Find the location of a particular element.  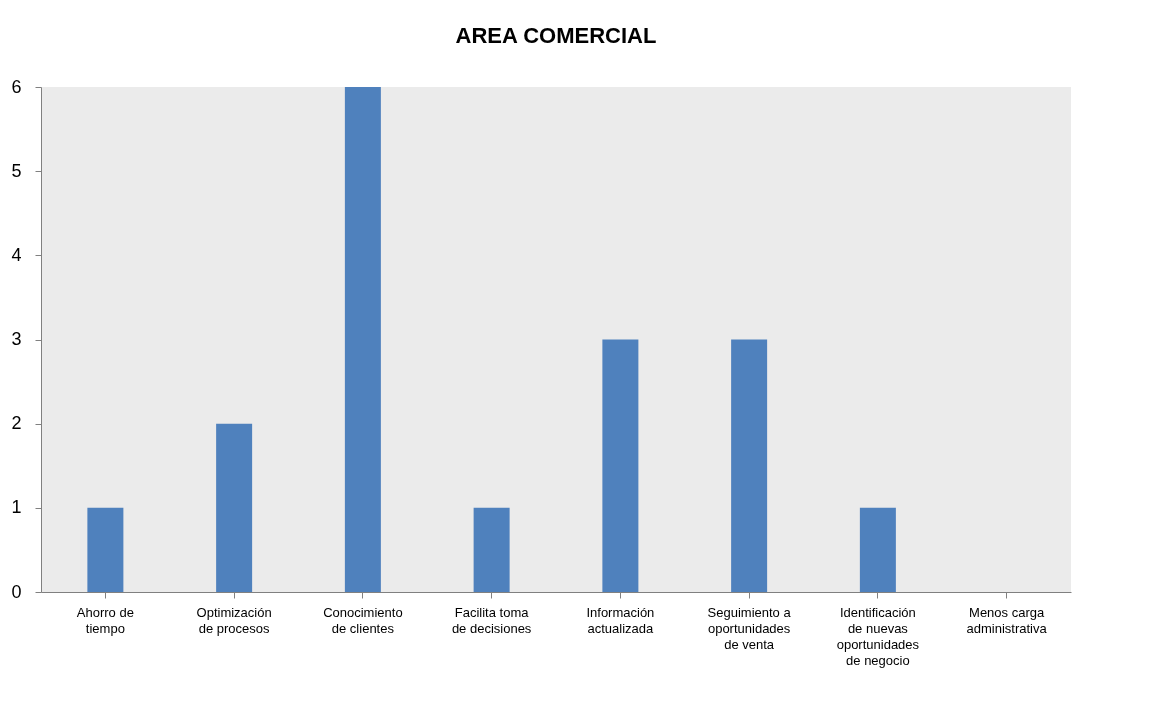

y-tick-label: 1 is located at coordinates (16, 507).